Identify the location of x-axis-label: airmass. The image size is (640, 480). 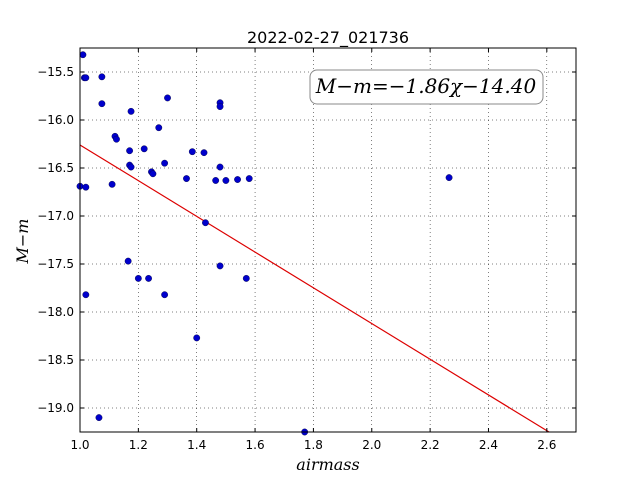
(327, 464).